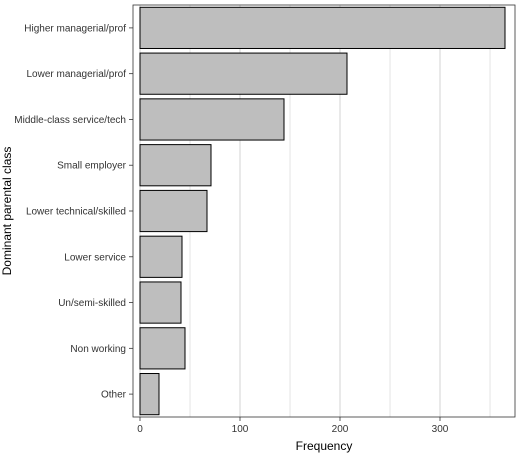  What do you see at coordinates (240, 429) in the screenshot?
I see `x-tick-label: 100` at bounding box center [240, 429].